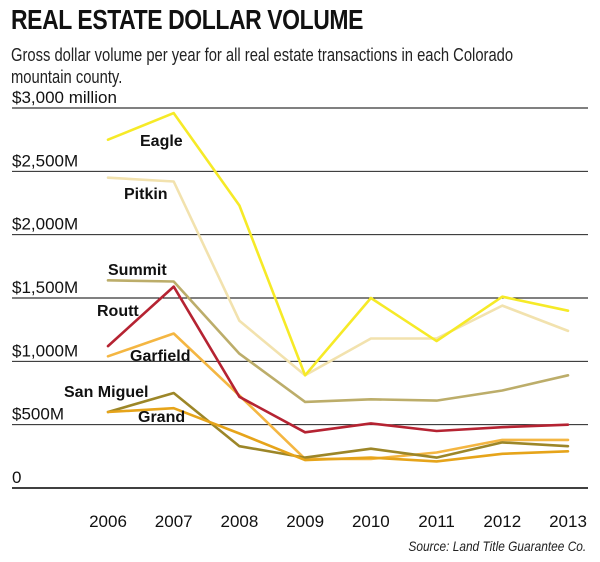  I want to click on series-line-grand, so click(338, 434).